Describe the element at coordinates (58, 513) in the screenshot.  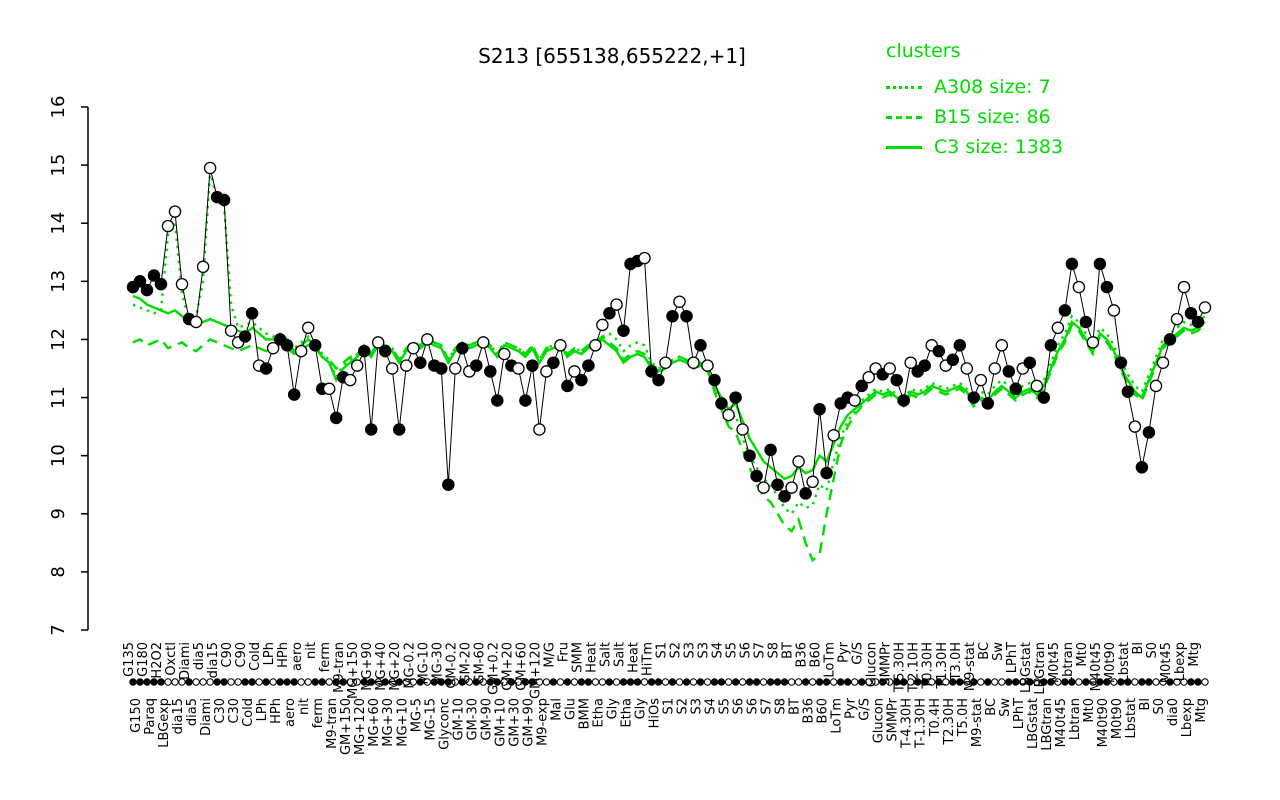
I see `y-tick-label: 9` at that location.